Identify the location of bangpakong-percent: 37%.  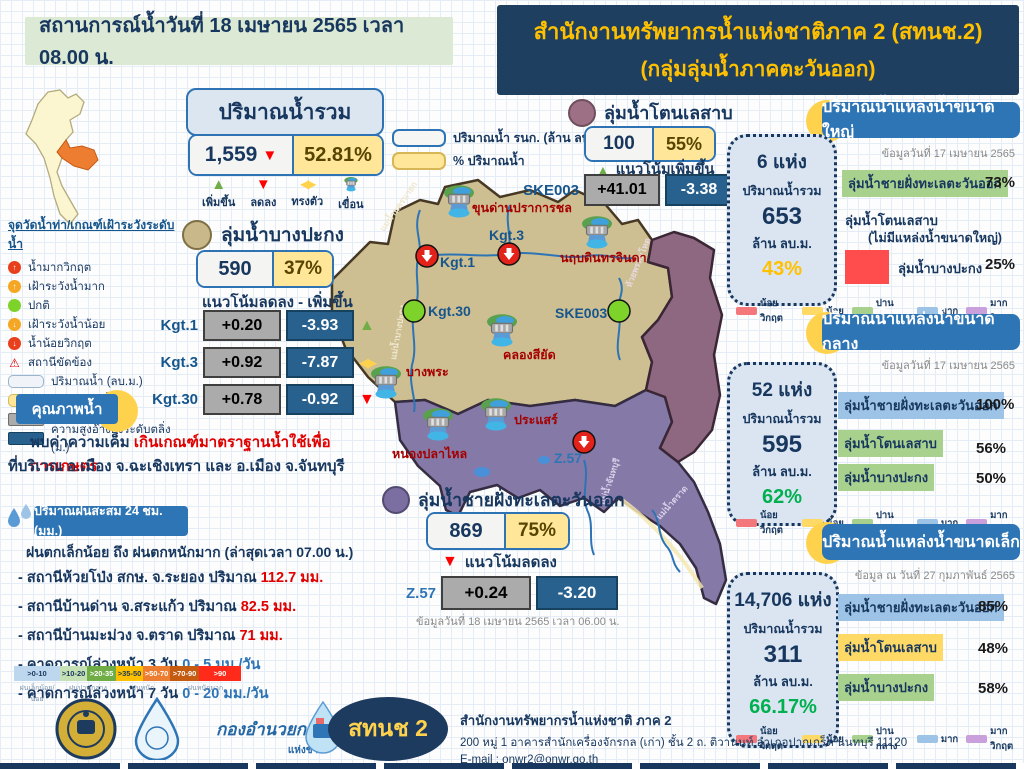
(303, 268).